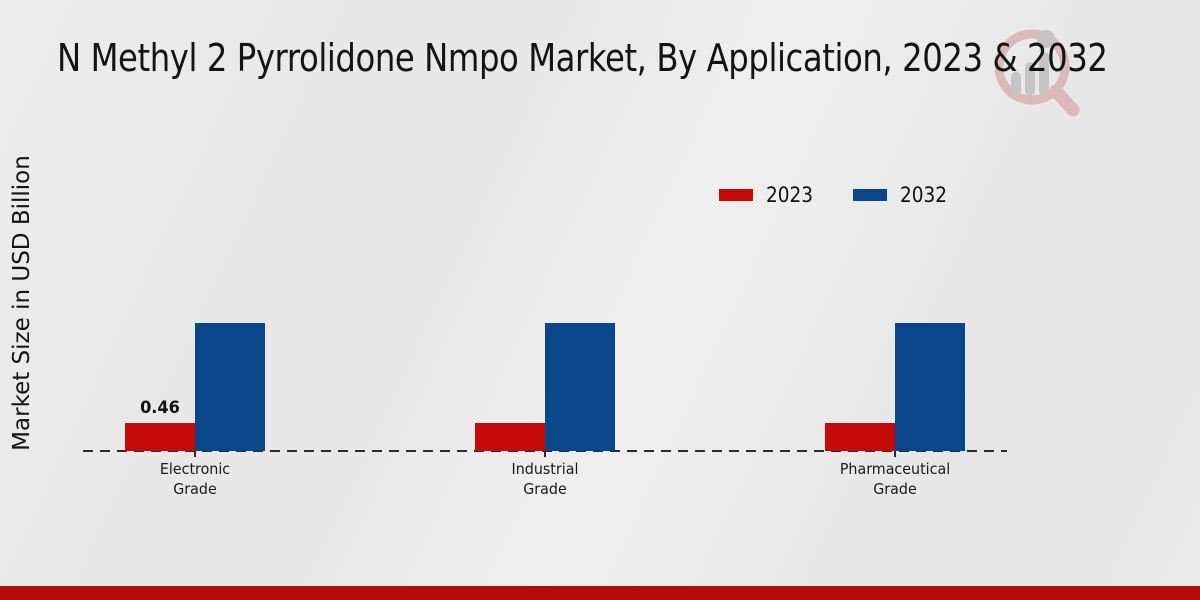  Describe the element at coordinates (790, 195) in the screenshot. I see `legend-label-2023: 2023` at that location.